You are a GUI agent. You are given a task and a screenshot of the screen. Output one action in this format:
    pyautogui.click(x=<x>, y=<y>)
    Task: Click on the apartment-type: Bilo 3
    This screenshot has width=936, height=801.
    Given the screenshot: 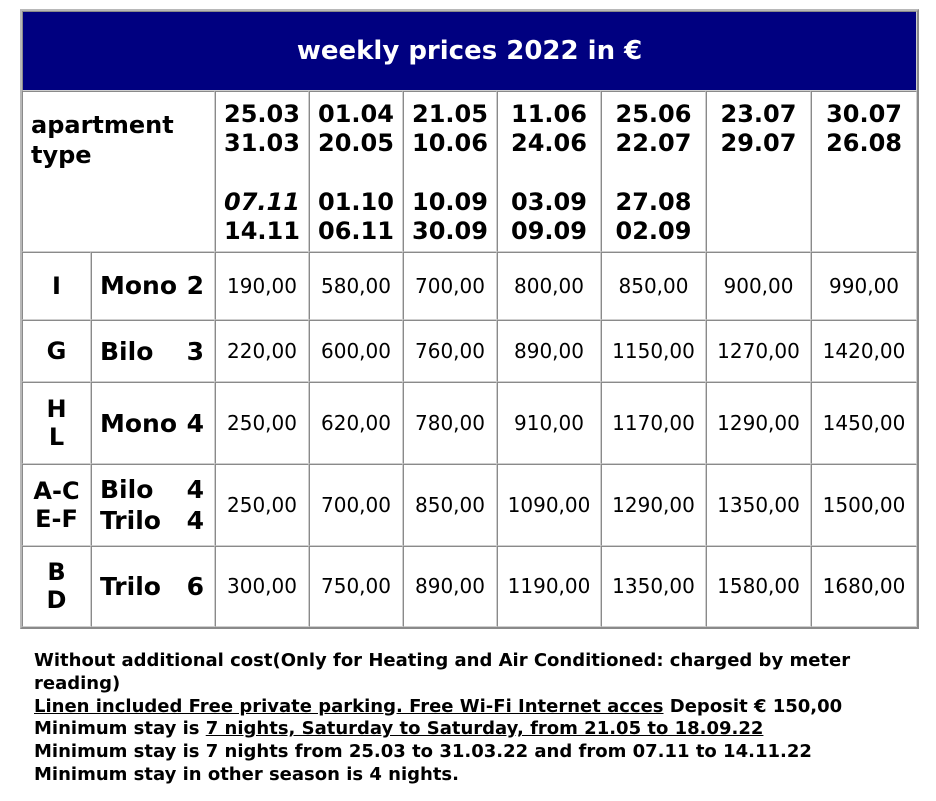 What is the action you would take?
    pyautogui.click(x=153, y=351)
    